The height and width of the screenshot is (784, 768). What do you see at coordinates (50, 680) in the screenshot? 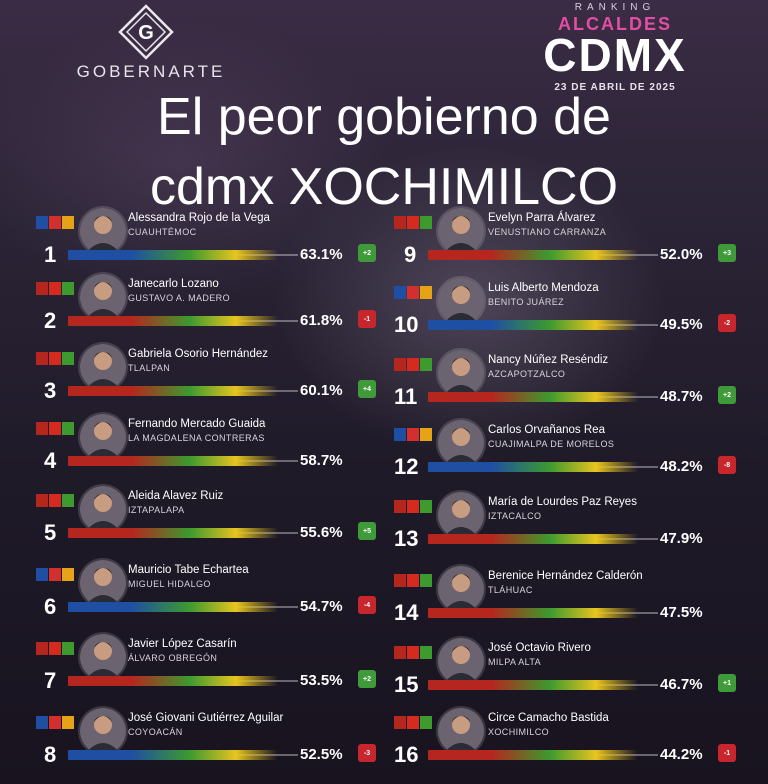
I see `rank-number: 7` at bounding box center [50, 680].